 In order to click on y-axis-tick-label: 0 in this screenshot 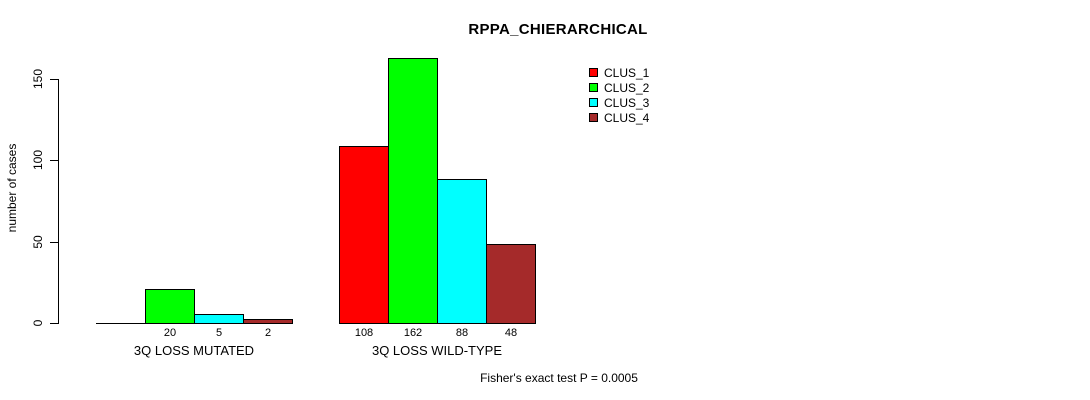, I will do `click(38, 323)`.